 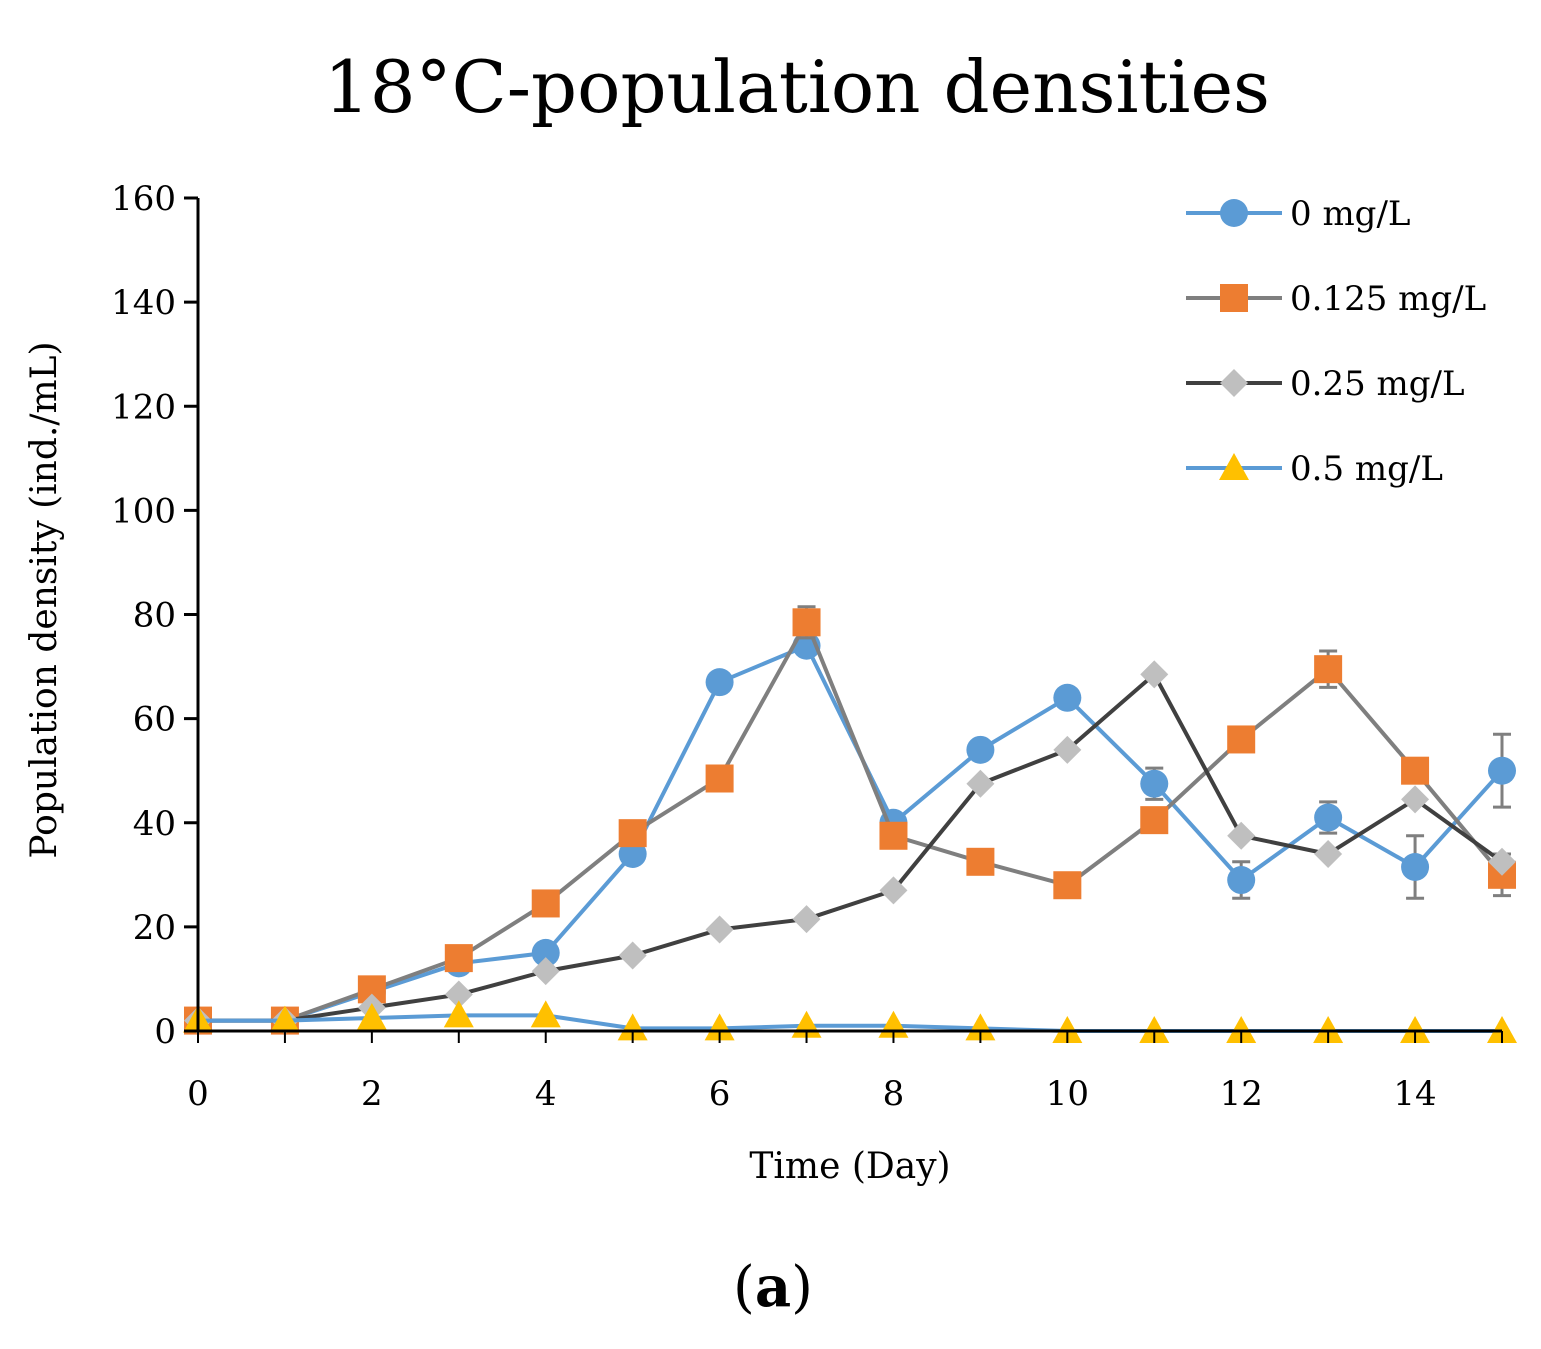 What do you see at coordinates (143, 303) in the screenshot?
I see `y-tick-label: 140` at bounding box center [143, 303].